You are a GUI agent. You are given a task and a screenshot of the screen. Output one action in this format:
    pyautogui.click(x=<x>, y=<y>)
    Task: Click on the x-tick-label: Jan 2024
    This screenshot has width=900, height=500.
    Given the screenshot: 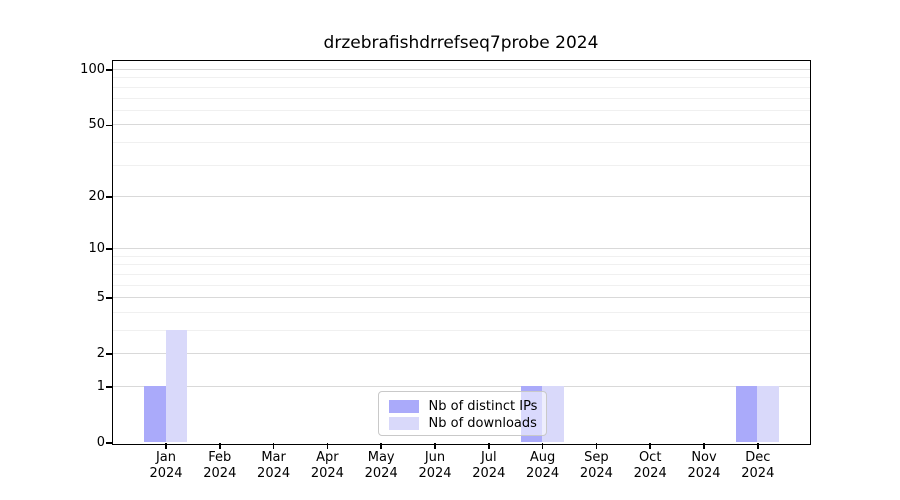 What is the action you would take?
    pyautogui.click(x=166, y=465)
    